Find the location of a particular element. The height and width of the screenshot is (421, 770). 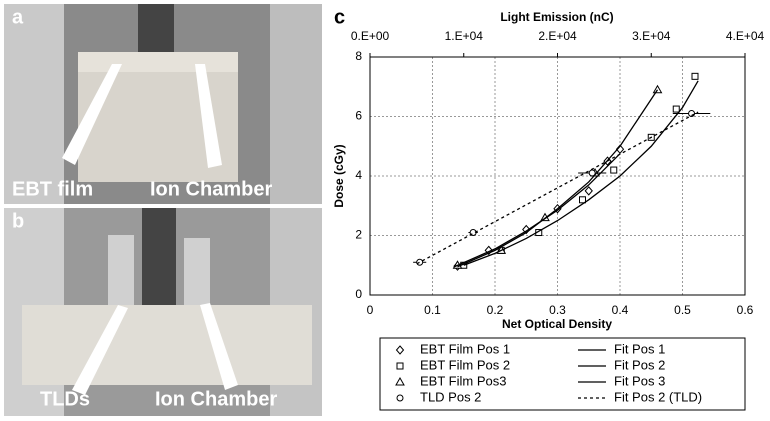

legend-box is located at coordinates (562, 374).